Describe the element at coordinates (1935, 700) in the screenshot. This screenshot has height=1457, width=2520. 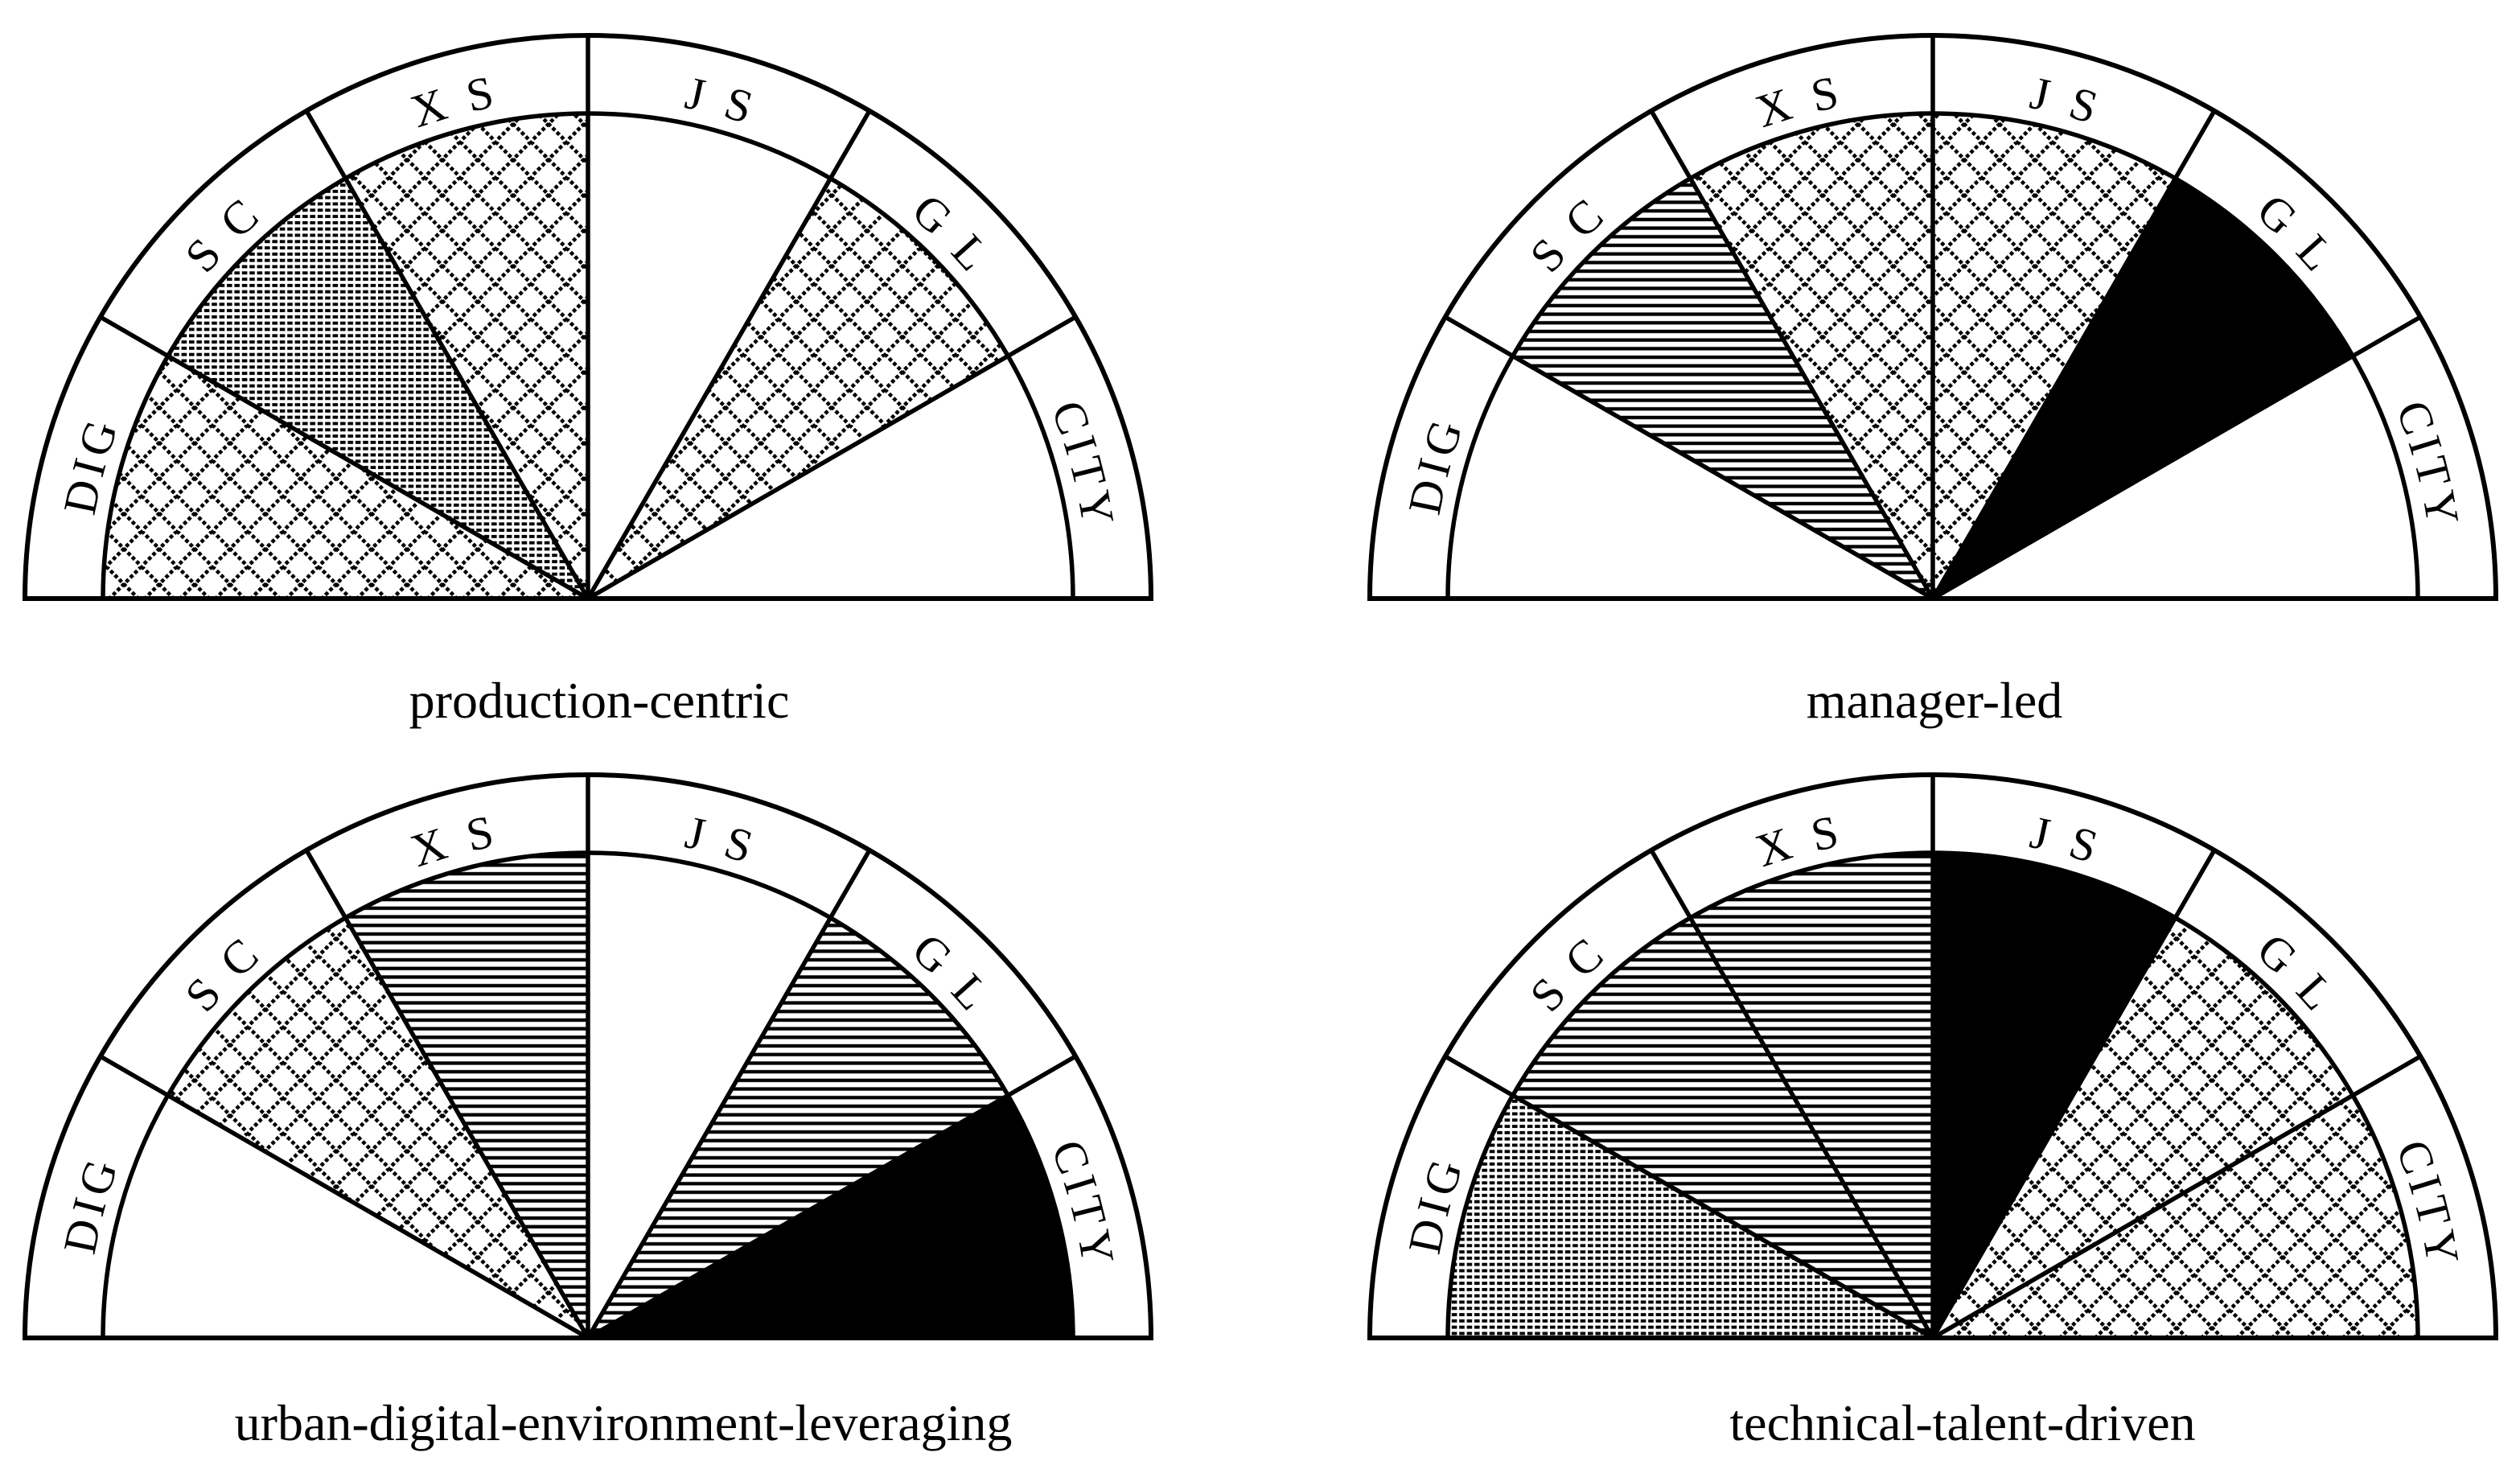
I see `chart-caption: manager-led` at that location.